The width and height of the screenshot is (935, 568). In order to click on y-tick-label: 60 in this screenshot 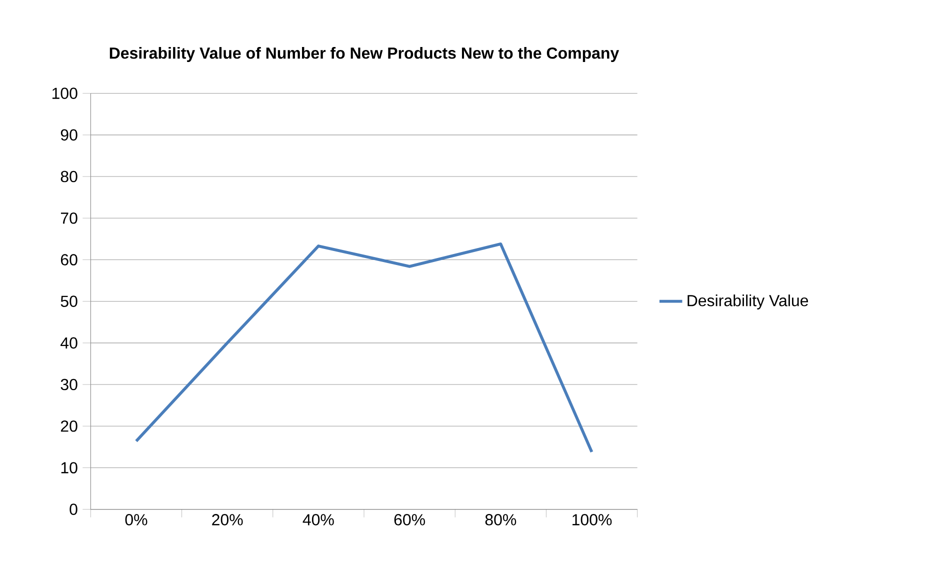, I will do `click(69, 260)`.